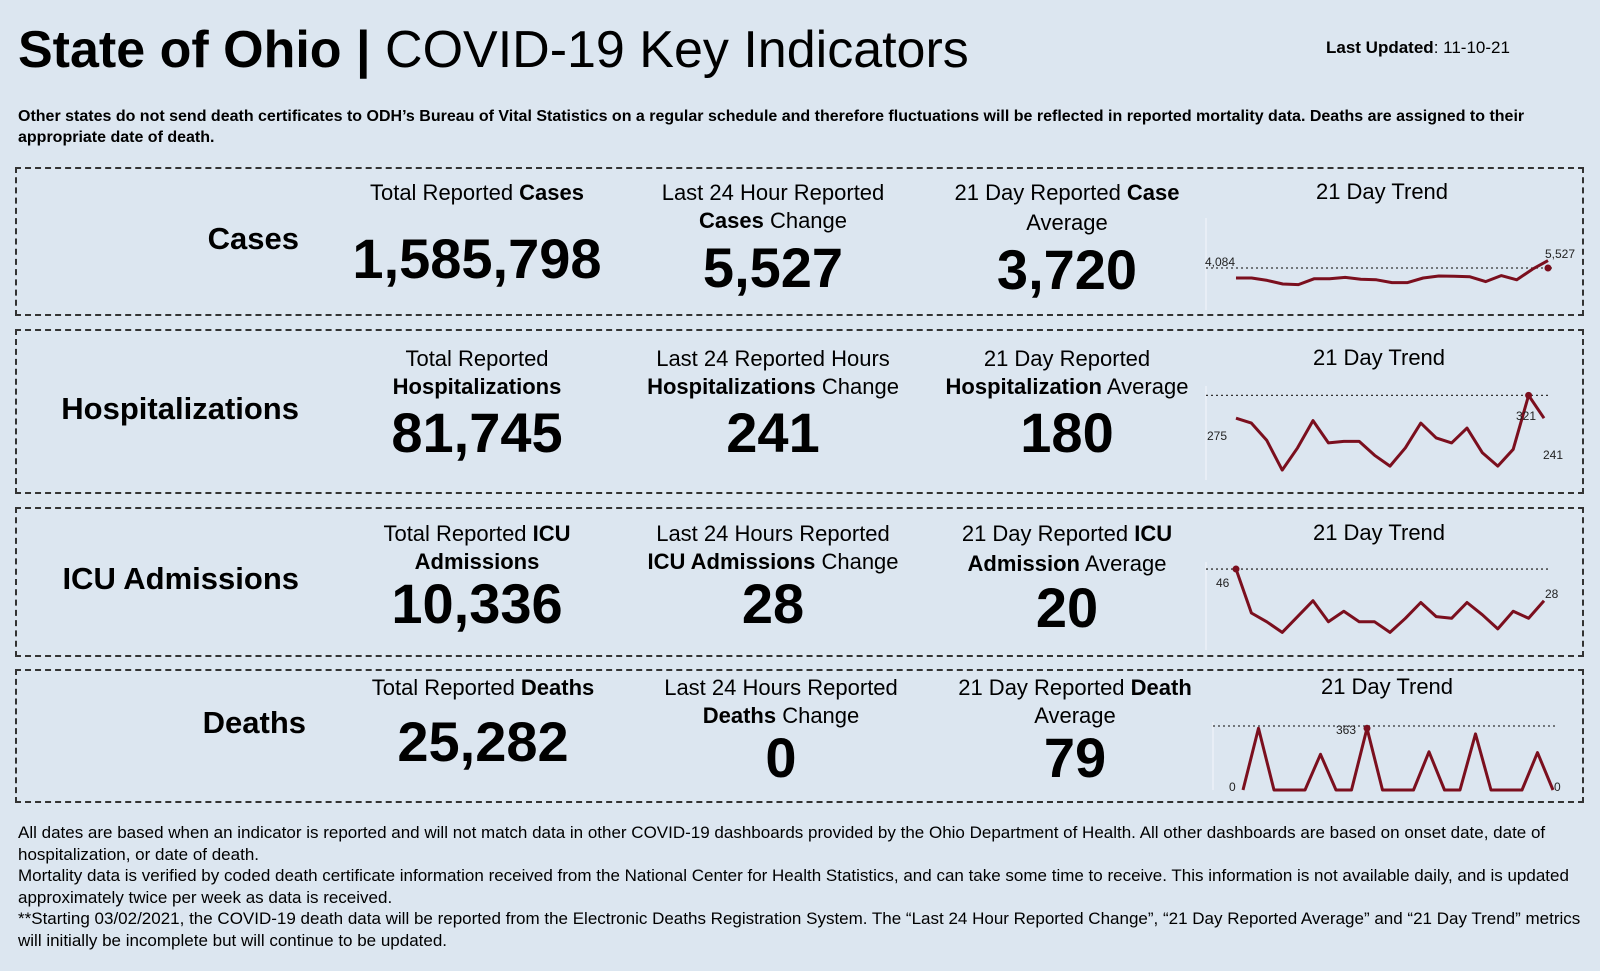 This screenshot has height=971, width=1600. I want to click on total-cases-label: Total Reported Cases, so click(477, 192).